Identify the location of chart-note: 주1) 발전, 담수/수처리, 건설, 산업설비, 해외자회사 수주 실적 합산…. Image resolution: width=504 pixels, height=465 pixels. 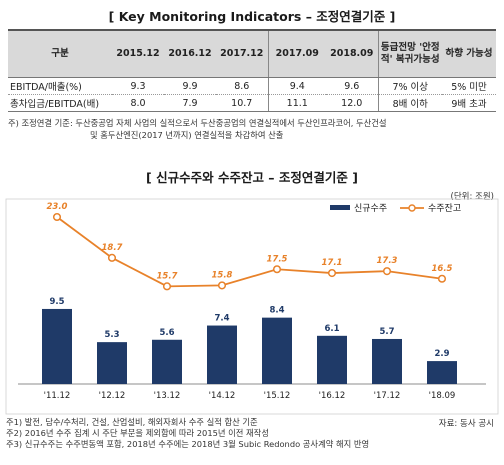
(132, 422).